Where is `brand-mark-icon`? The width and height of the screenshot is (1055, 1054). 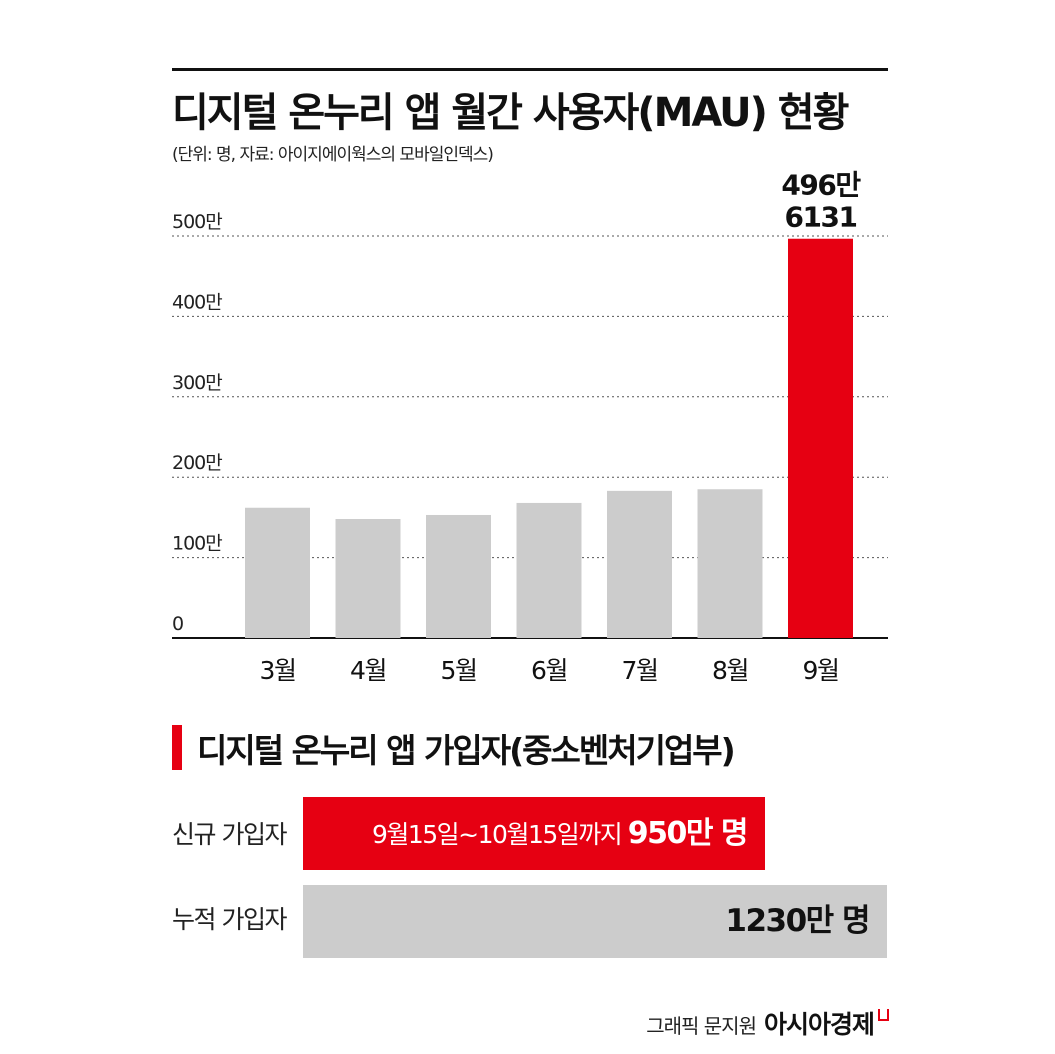
brand-mark-icon is located at coordinates (883, 1015).